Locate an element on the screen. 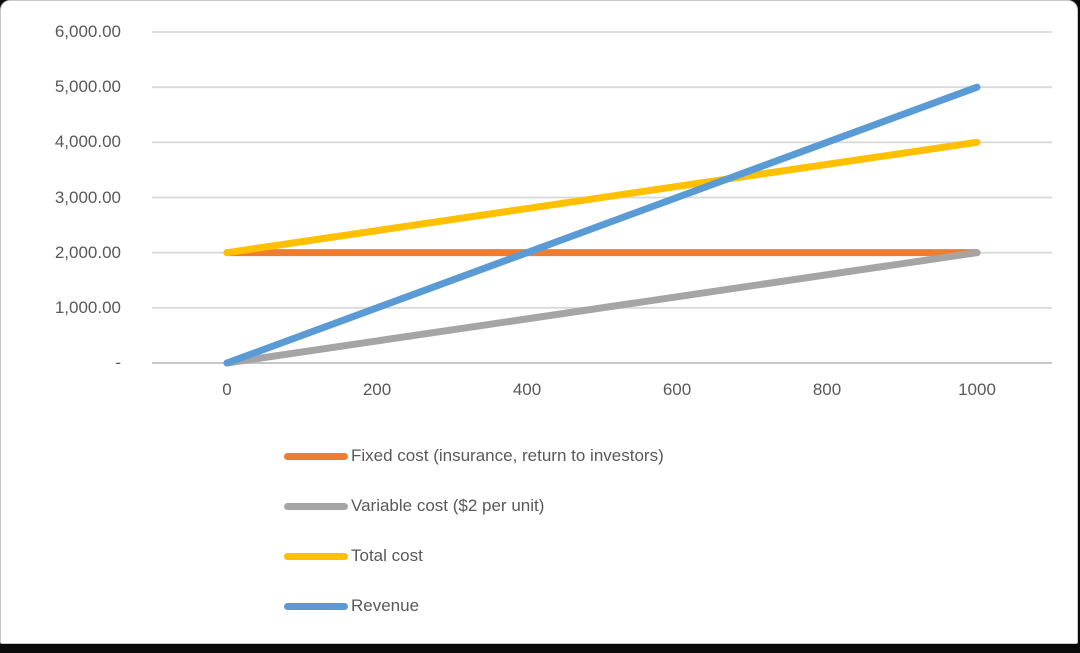 Image resolution: width=1080 pixels, height=653 pixels. legend-item-1: Variable cost ($2 per unit) is located at coordinates (474, 506).